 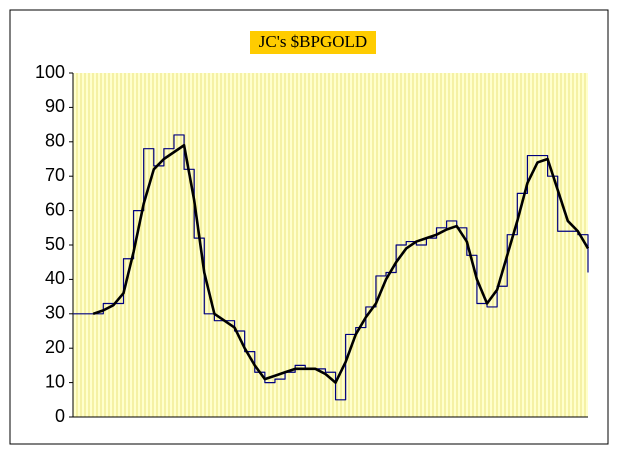 I want to click on chart-title: JC's $BPGOLD, so click(x=313, y=41).